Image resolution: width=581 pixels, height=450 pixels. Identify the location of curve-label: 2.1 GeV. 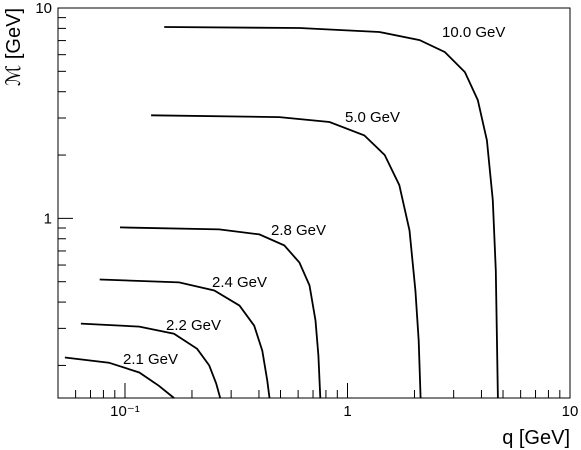
(150, 359).